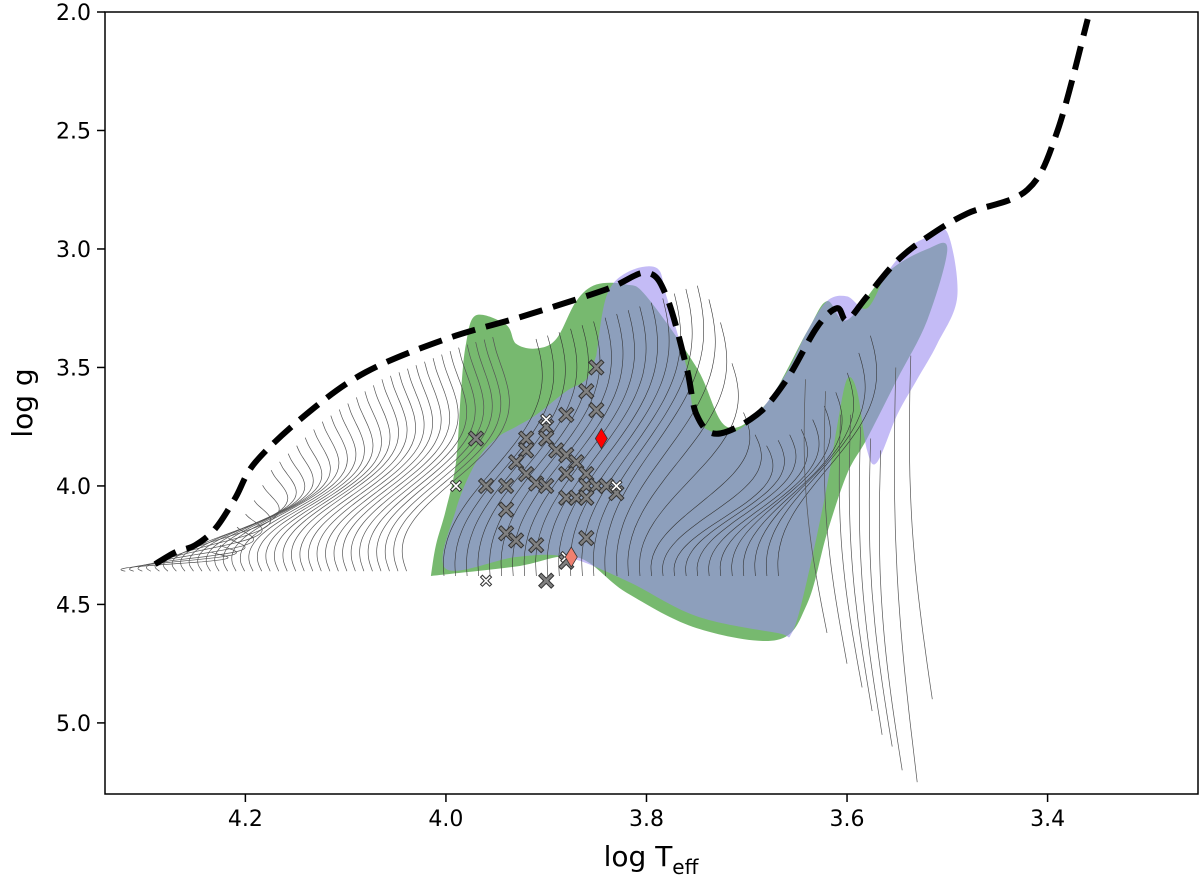 This screenshot has width=1200, height=880. What do you see at coordinates (245, 819) in the screenshot?
I see `x-tick-label: 4.2` at bounding box center [245, 819].